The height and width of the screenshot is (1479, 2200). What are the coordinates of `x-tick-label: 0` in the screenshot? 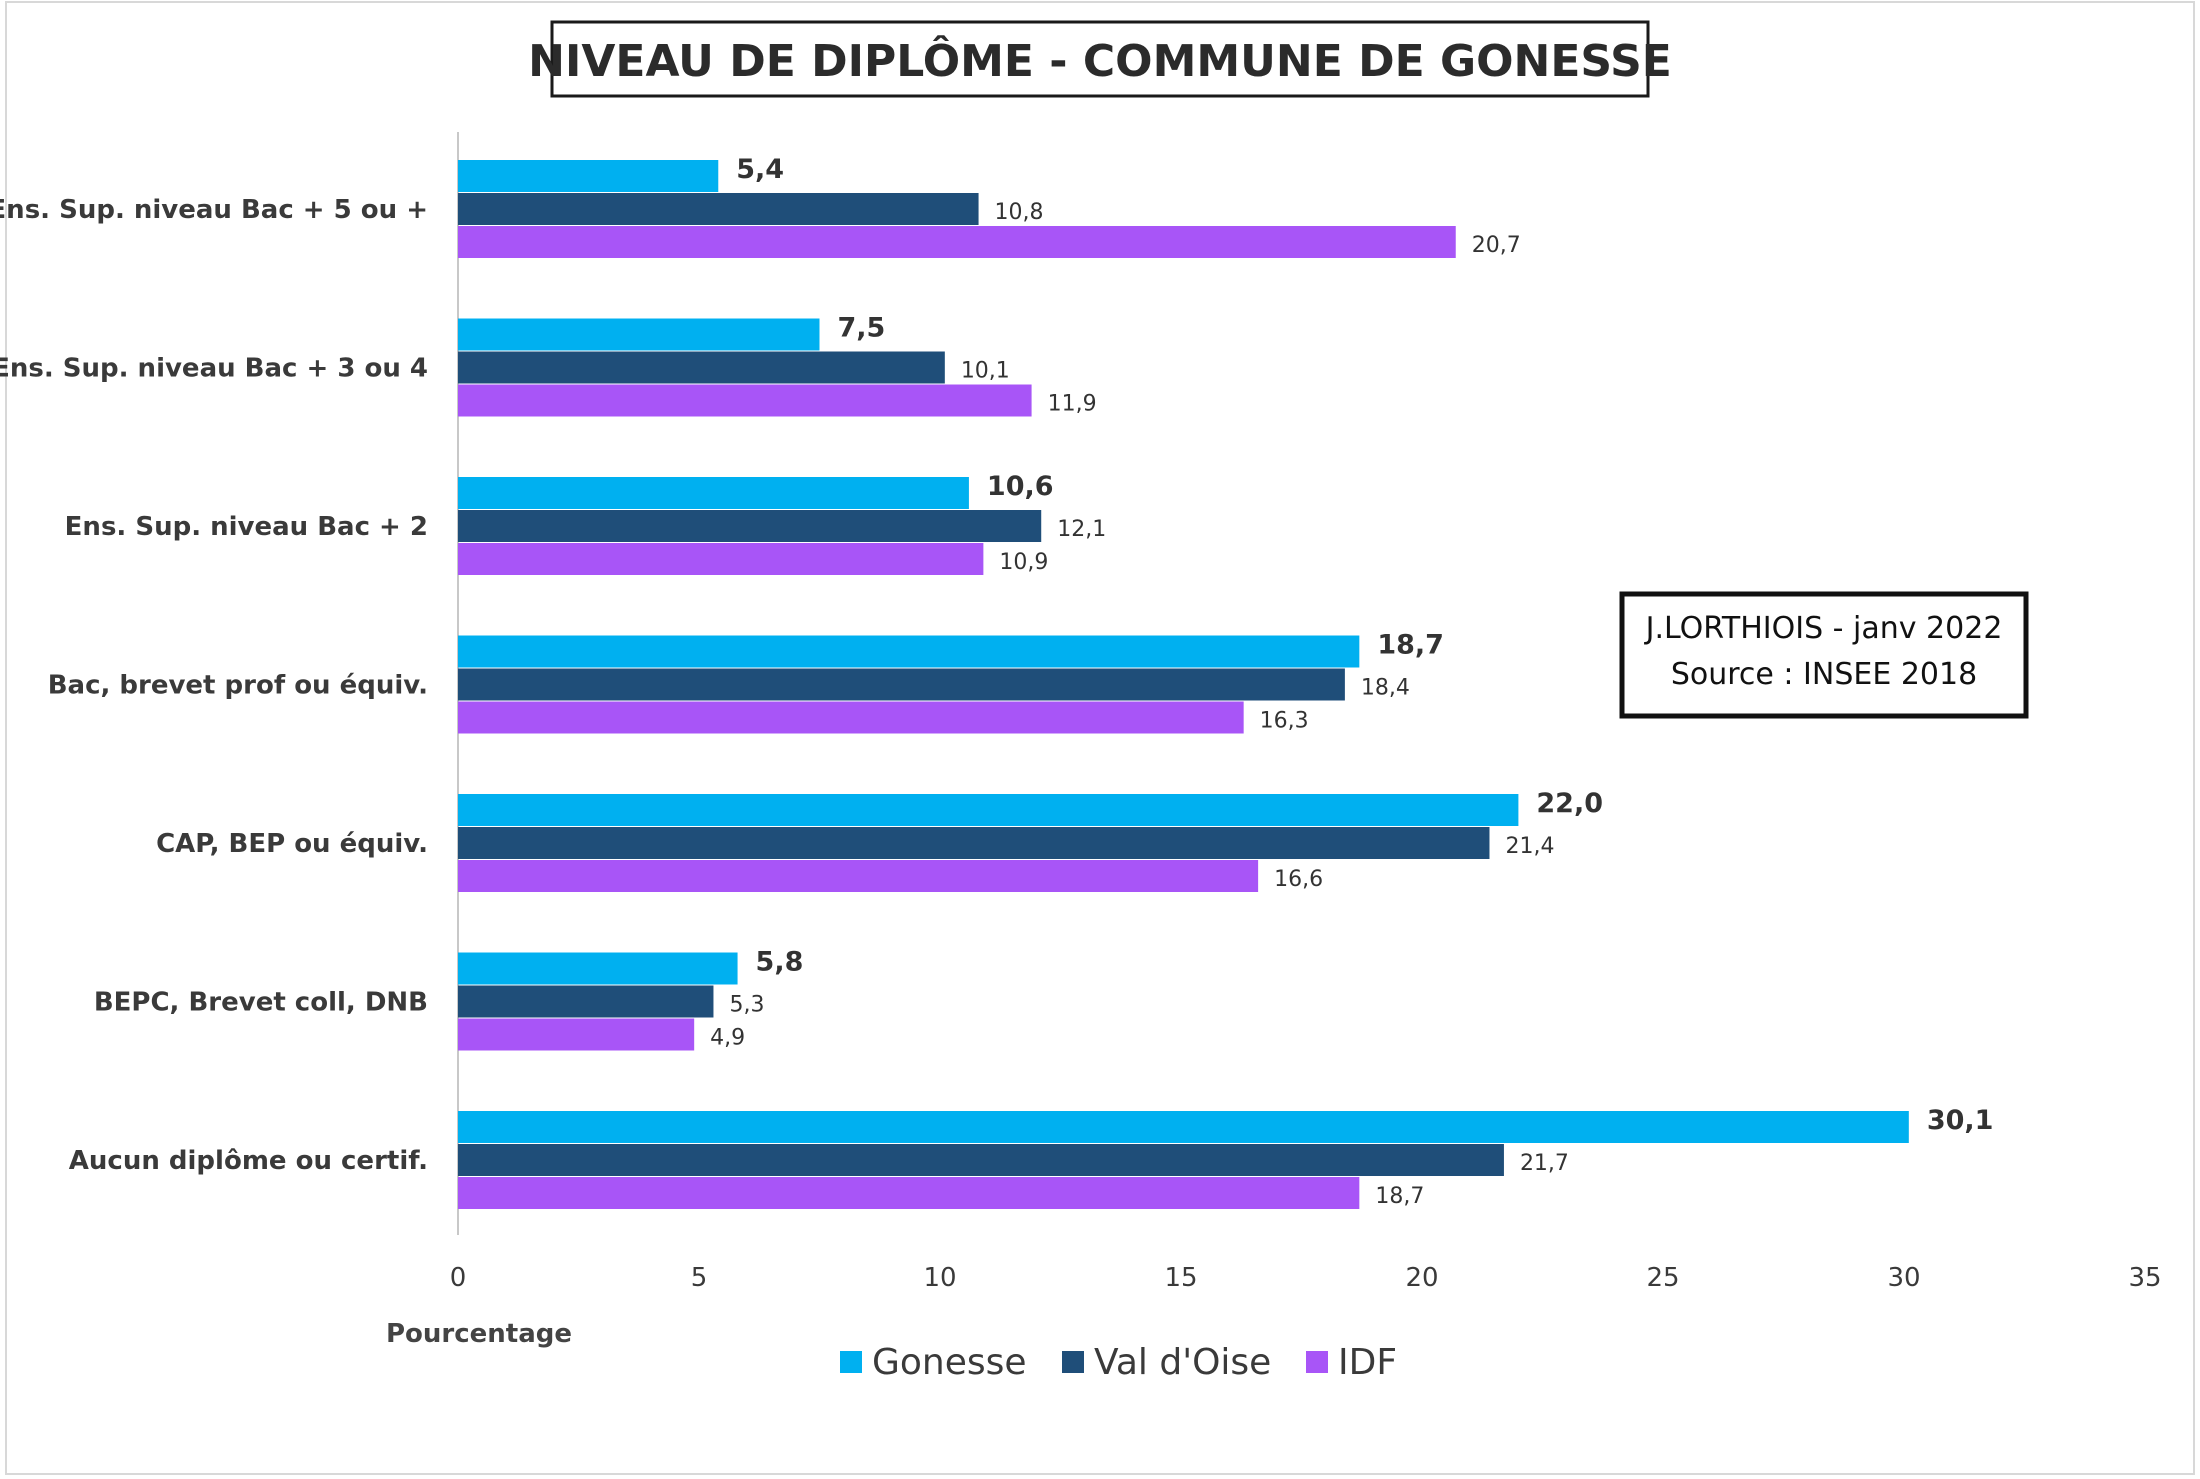 It's located at (458, 1278).